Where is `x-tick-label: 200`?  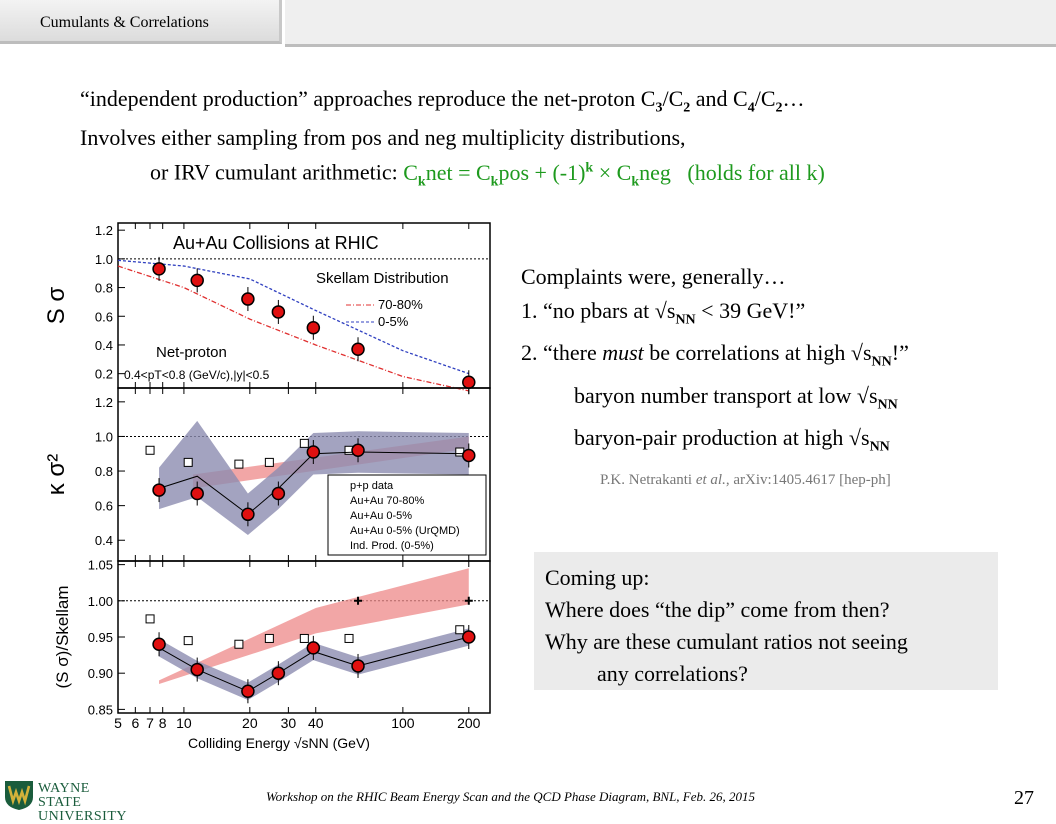 x-tick-label: 200 is located at coordinates (469, 723).